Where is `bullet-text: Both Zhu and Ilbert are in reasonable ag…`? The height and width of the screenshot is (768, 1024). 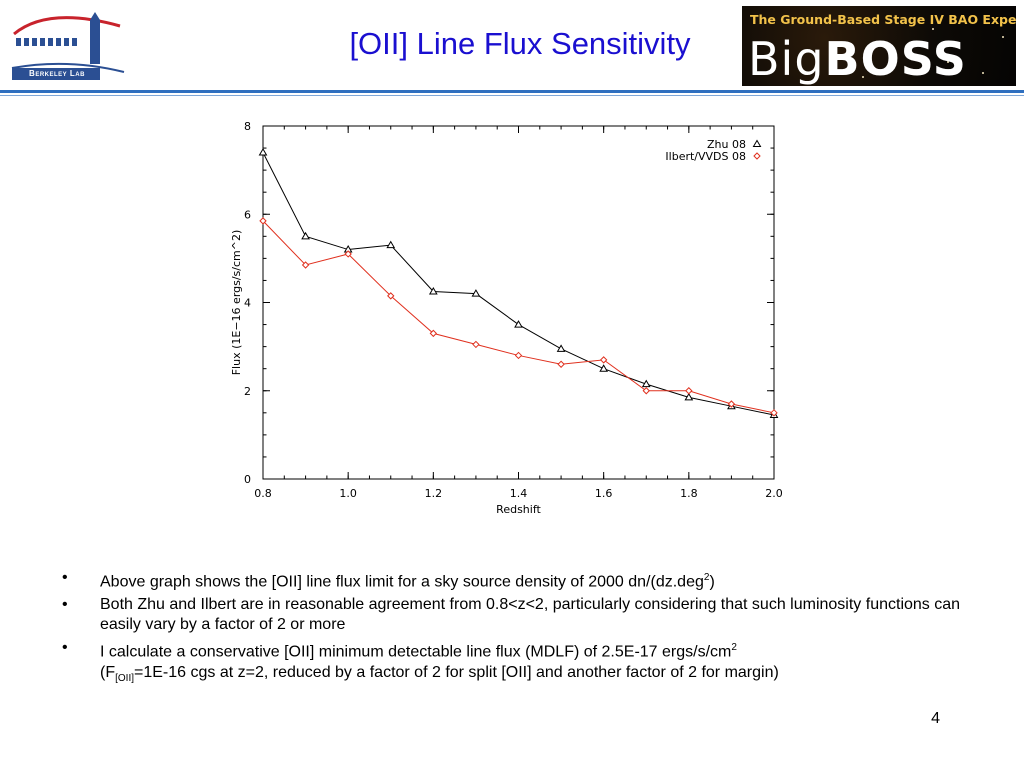
bullet-text: Both Zhu and Ilbert are in reasonable ag… is located at coordinates (530, 615).